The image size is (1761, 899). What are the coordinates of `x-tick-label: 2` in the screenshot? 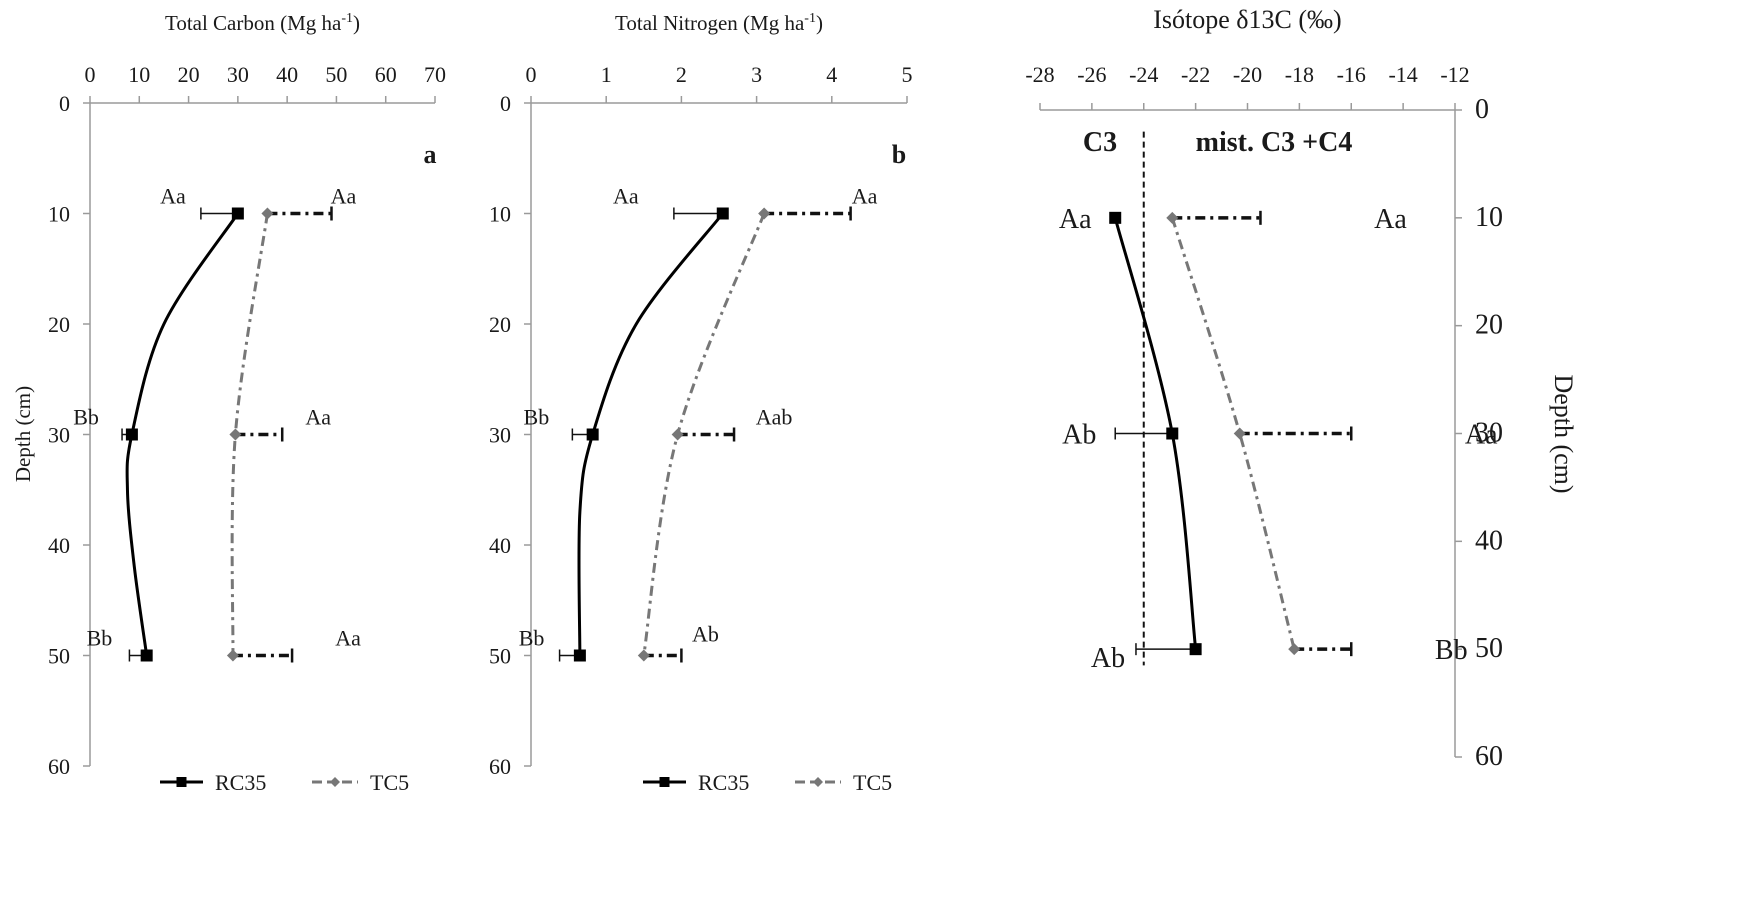 It's located at (681, 74).